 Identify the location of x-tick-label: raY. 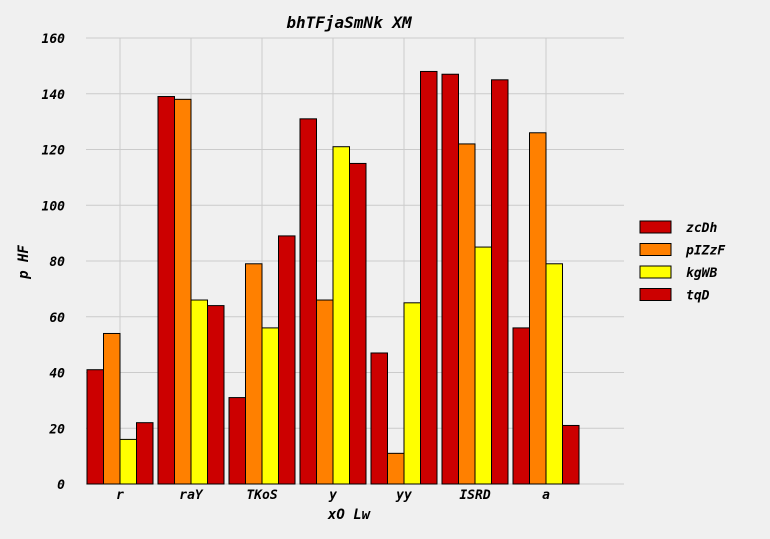
(191, 495).